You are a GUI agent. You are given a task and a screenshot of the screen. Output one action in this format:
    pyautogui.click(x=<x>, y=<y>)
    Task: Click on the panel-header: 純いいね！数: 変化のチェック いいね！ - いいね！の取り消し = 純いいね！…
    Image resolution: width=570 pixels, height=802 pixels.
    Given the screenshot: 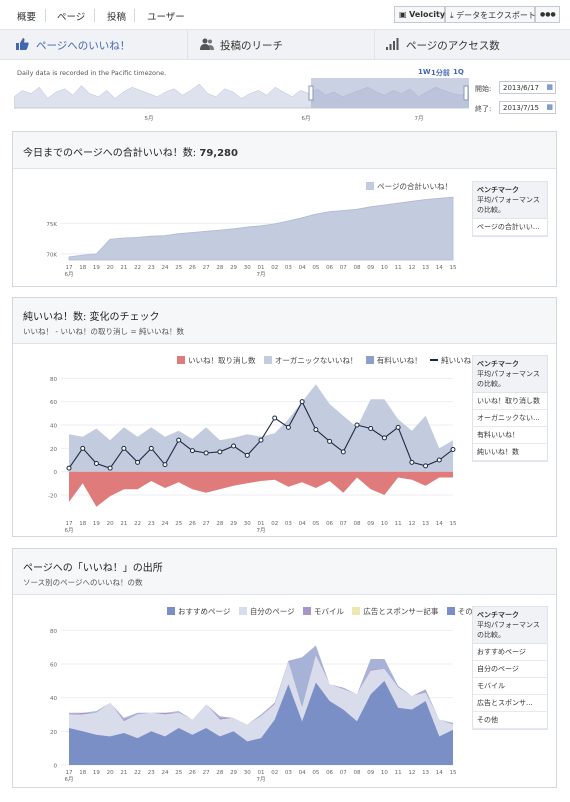 What is the action you would take?
    pyautogui.click(x=284, y=321)
    